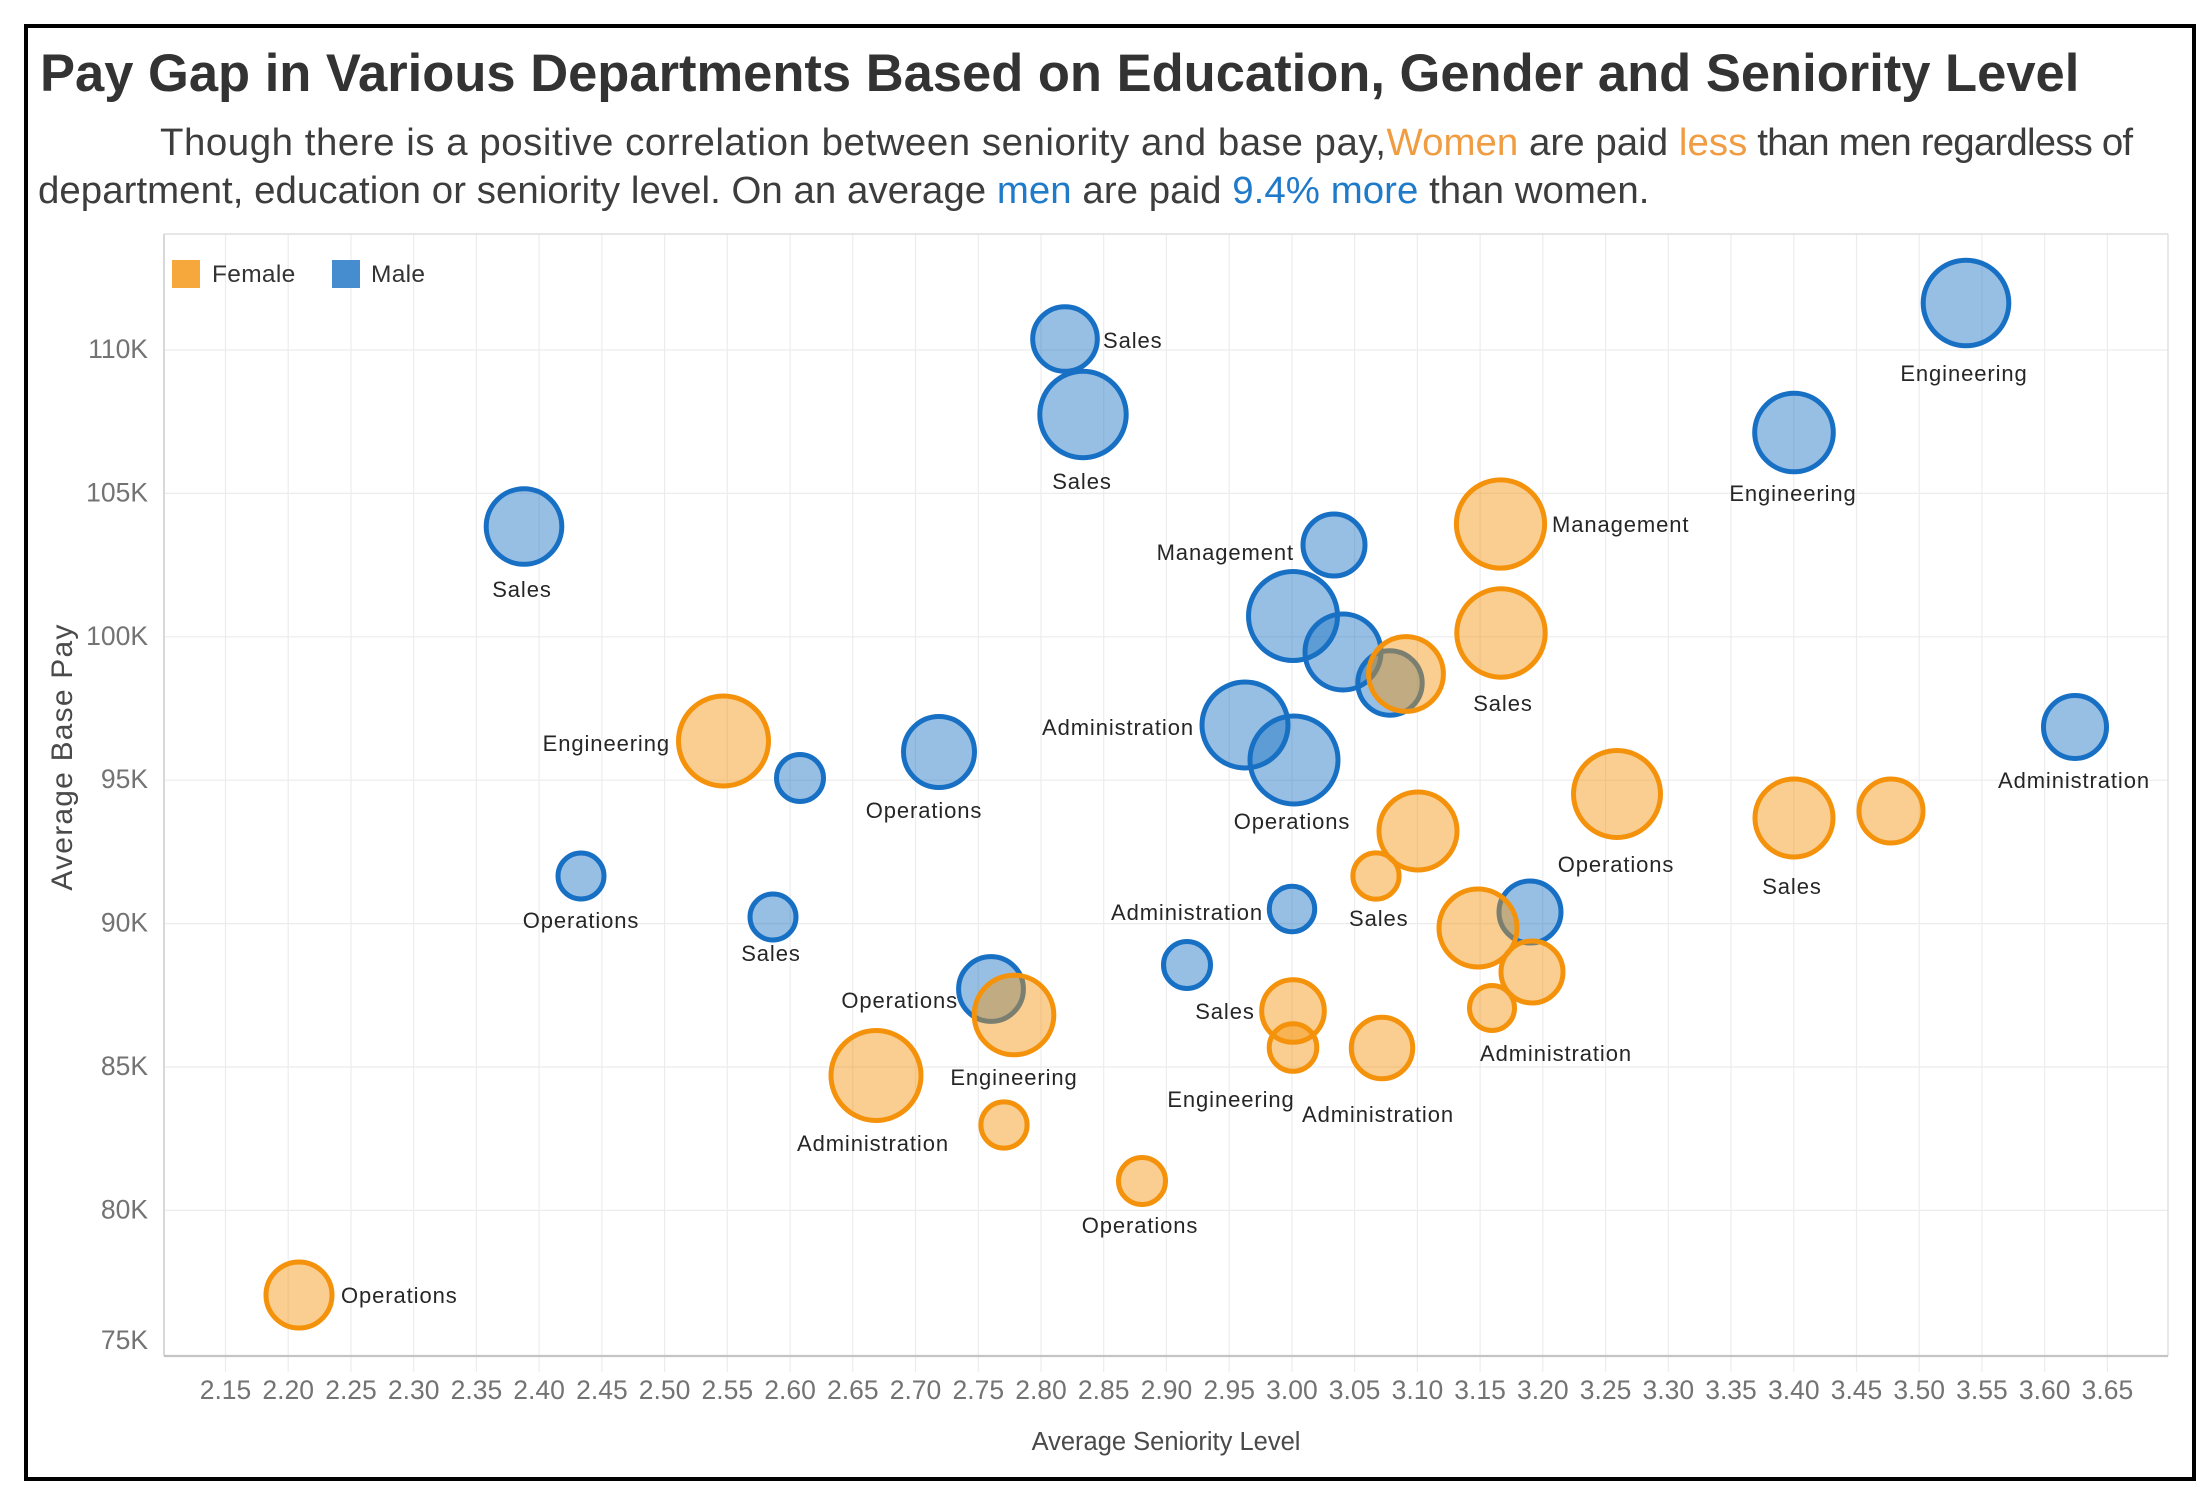 The height and width of the screenshot is (1503, 2198). What do you see at coordinates (602, 1390) in the screenshot?
I see `svg-text: 2.45` at bounding box center [602, 1390].